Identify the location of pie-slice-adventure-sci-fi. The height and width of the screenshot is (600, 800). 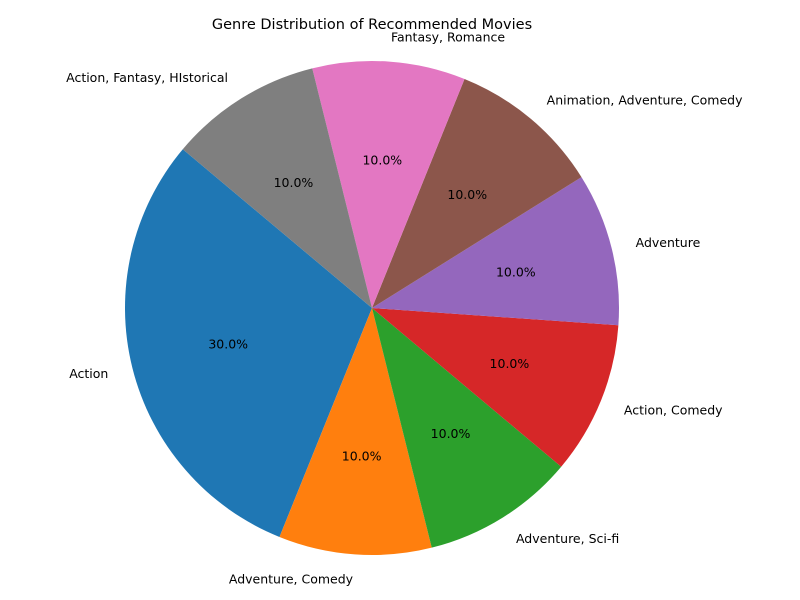
(467, 428).